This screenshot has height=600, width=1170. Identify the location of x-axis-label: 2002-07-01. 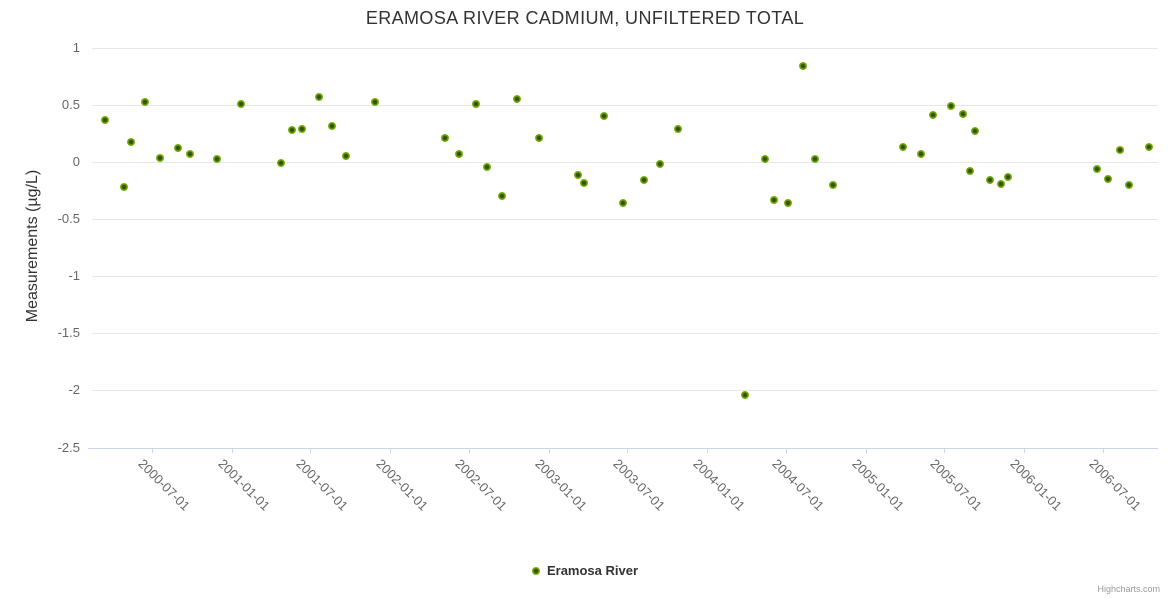
(481, 484).